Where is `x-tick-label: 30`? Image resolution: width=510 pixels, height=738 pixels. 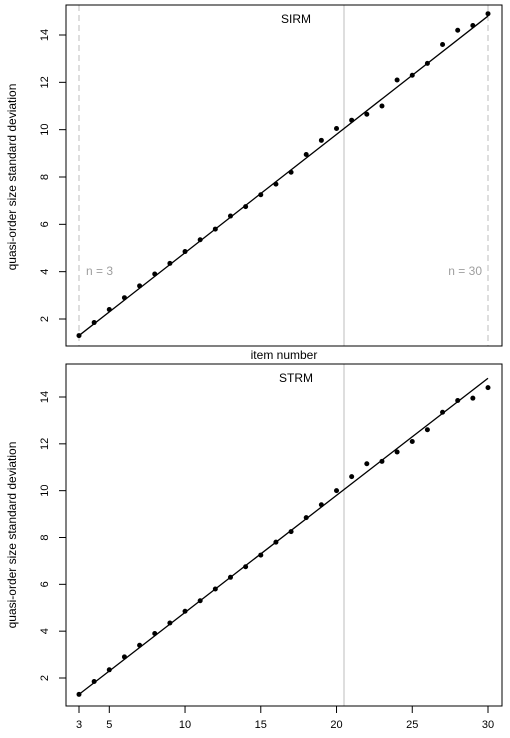 x-tick-label: 30 is located at coordinates (488, 725).